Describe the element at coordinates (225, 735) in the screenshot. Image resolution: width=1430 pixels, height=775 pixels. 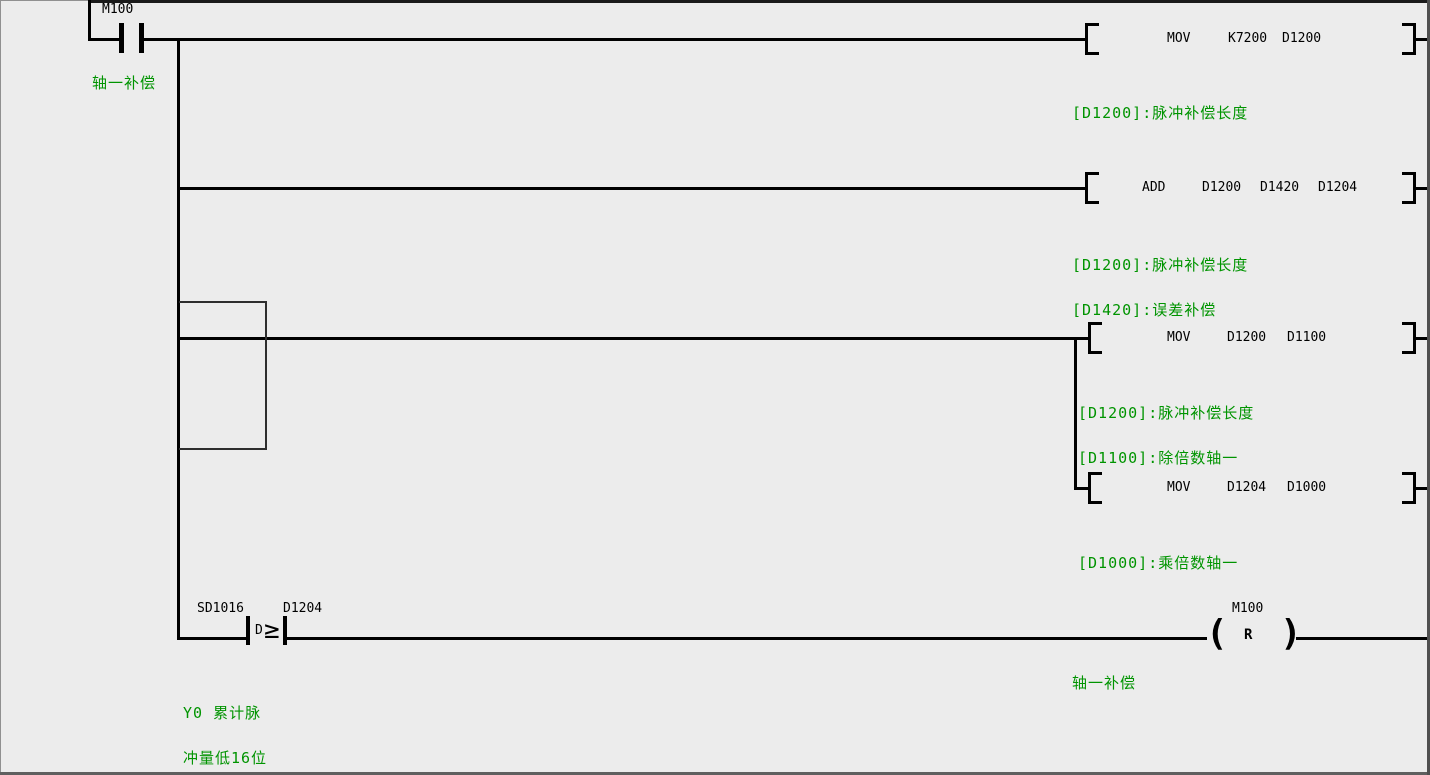
I see `device-comment: Y0 累计脉 冲量低16位 (脉冲个数 为单位)` at that location.